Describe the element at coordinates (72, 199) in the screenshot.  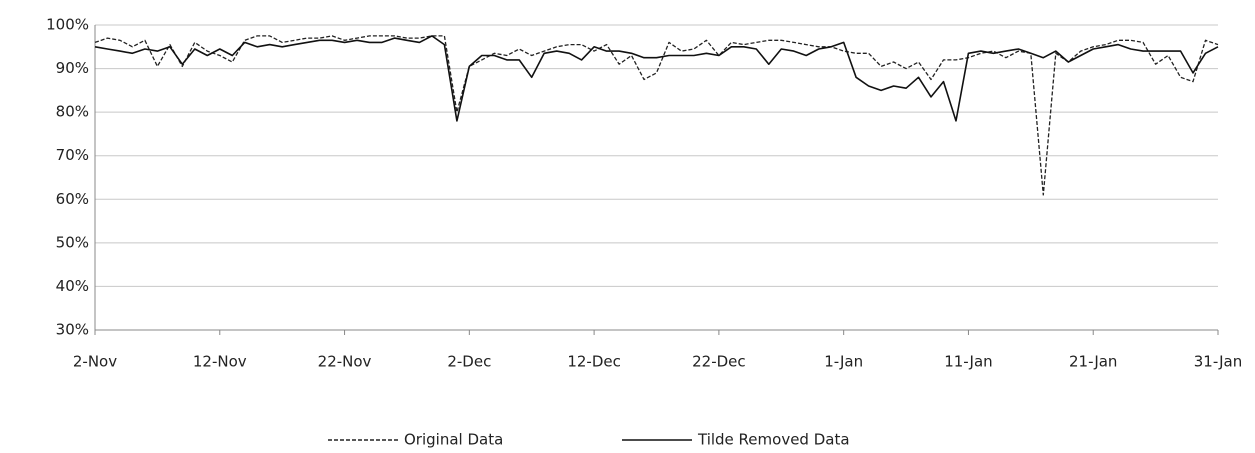
I see `y-tick-label: 60%` at that location.